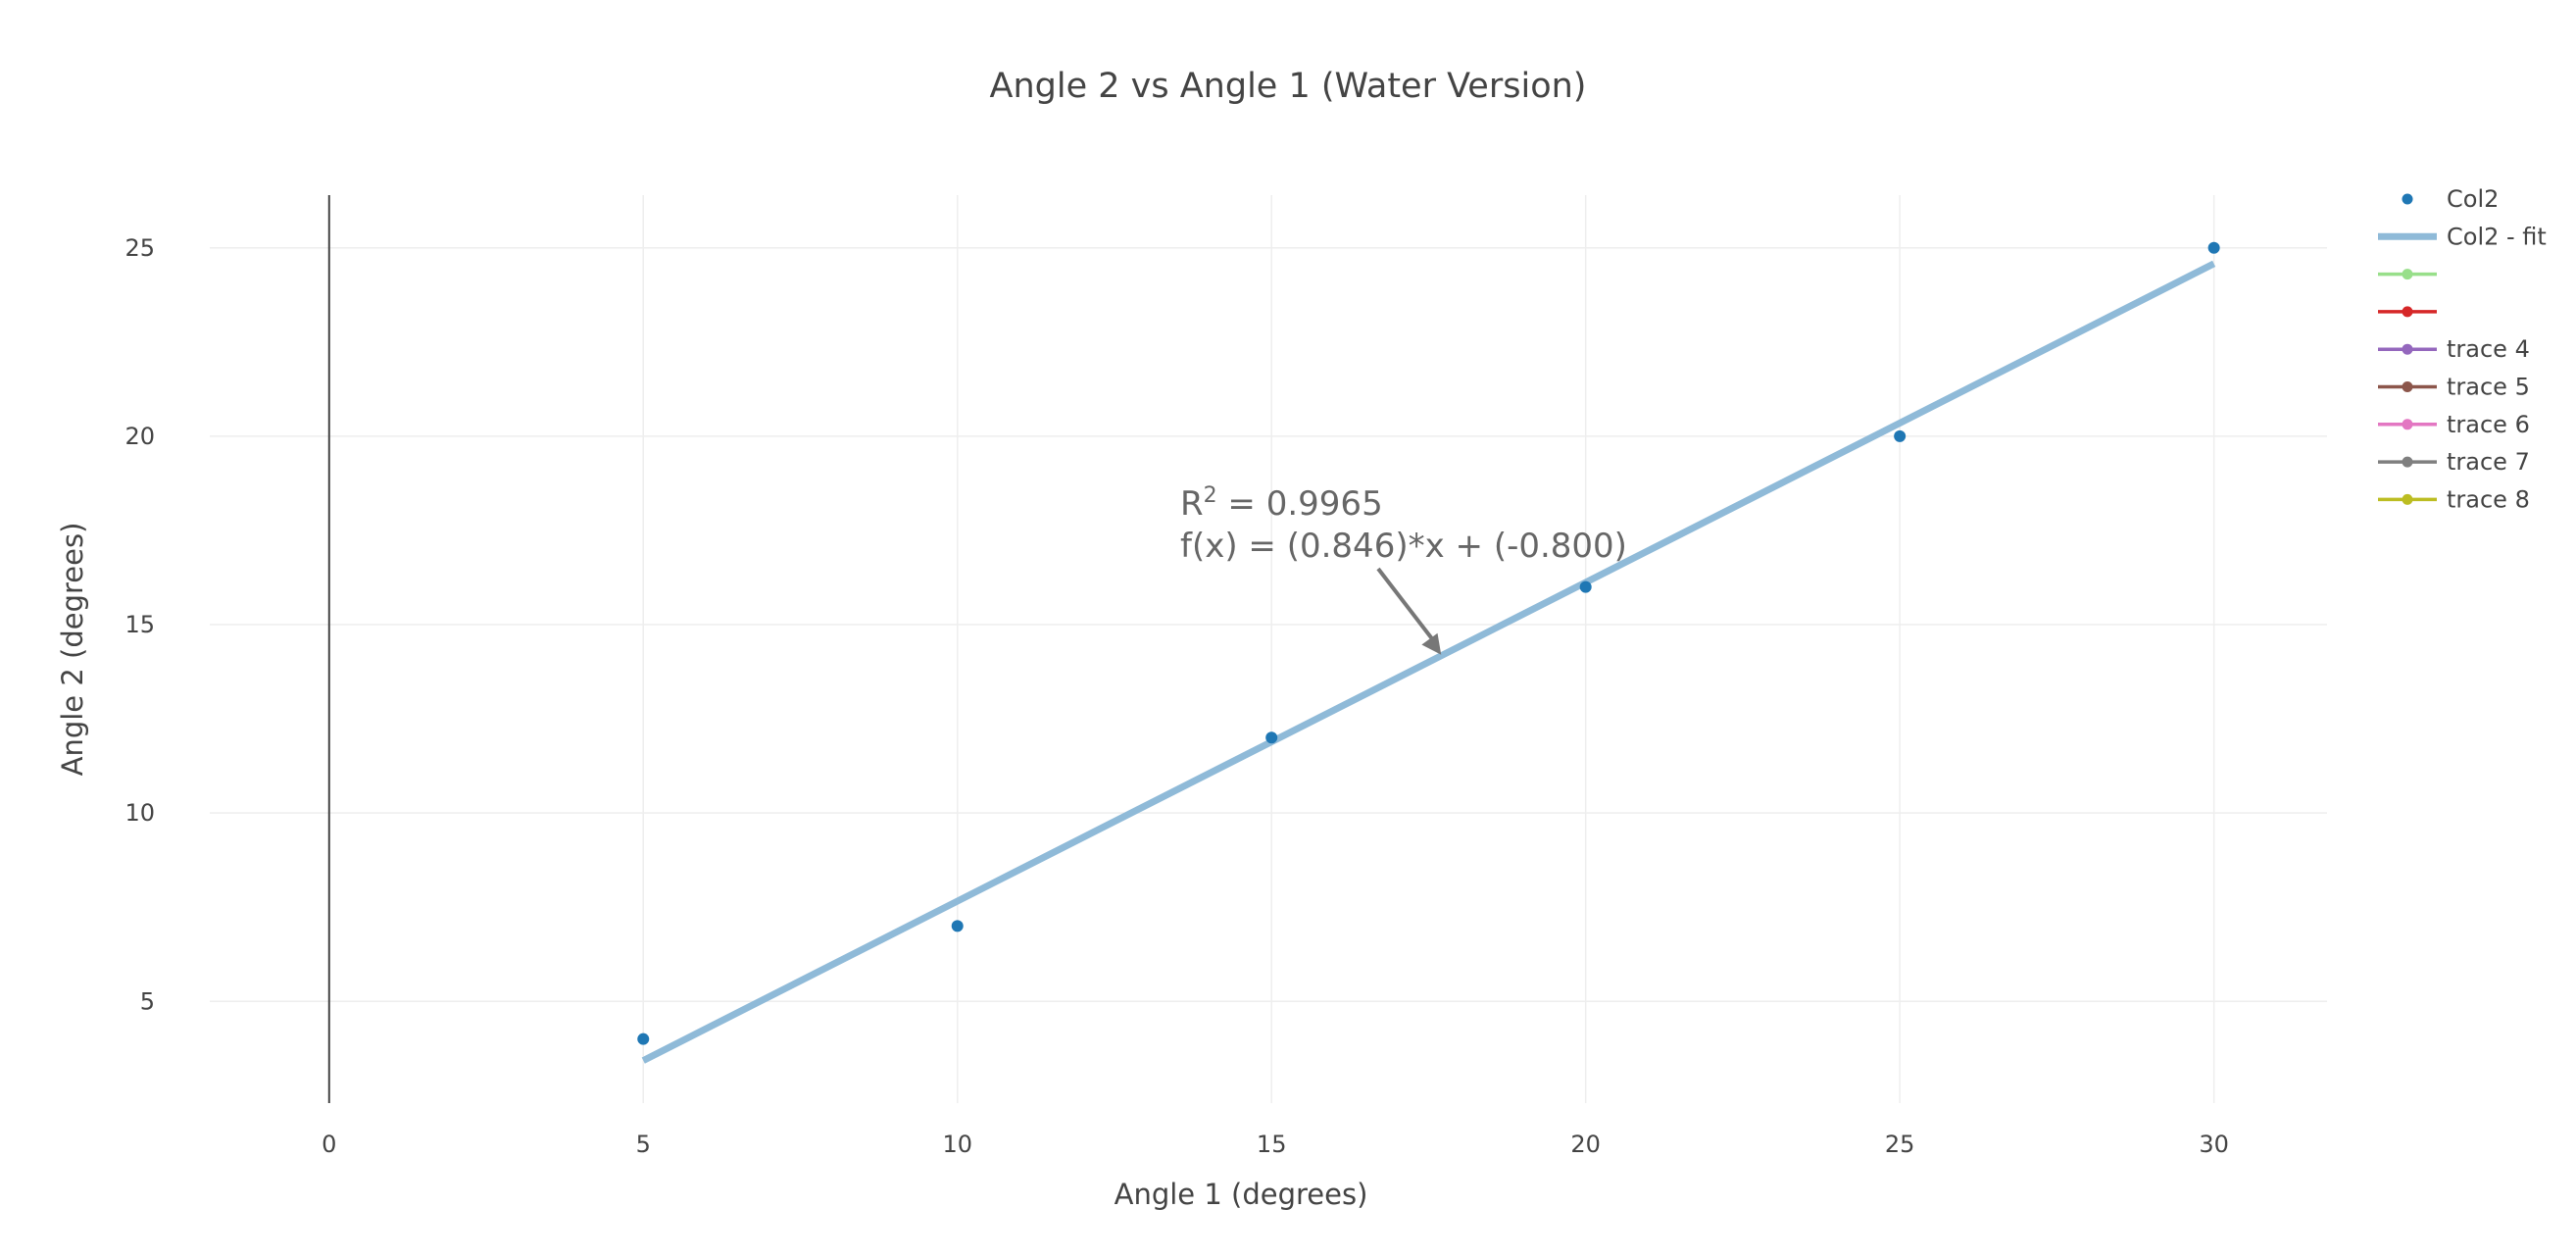 The height and width of the screenshot is (1259, 2576). Describe the element at coordinates (1241, 1194) in the screenshot. I see `x-axis-title: Angle 1 (degrees)` at that location.